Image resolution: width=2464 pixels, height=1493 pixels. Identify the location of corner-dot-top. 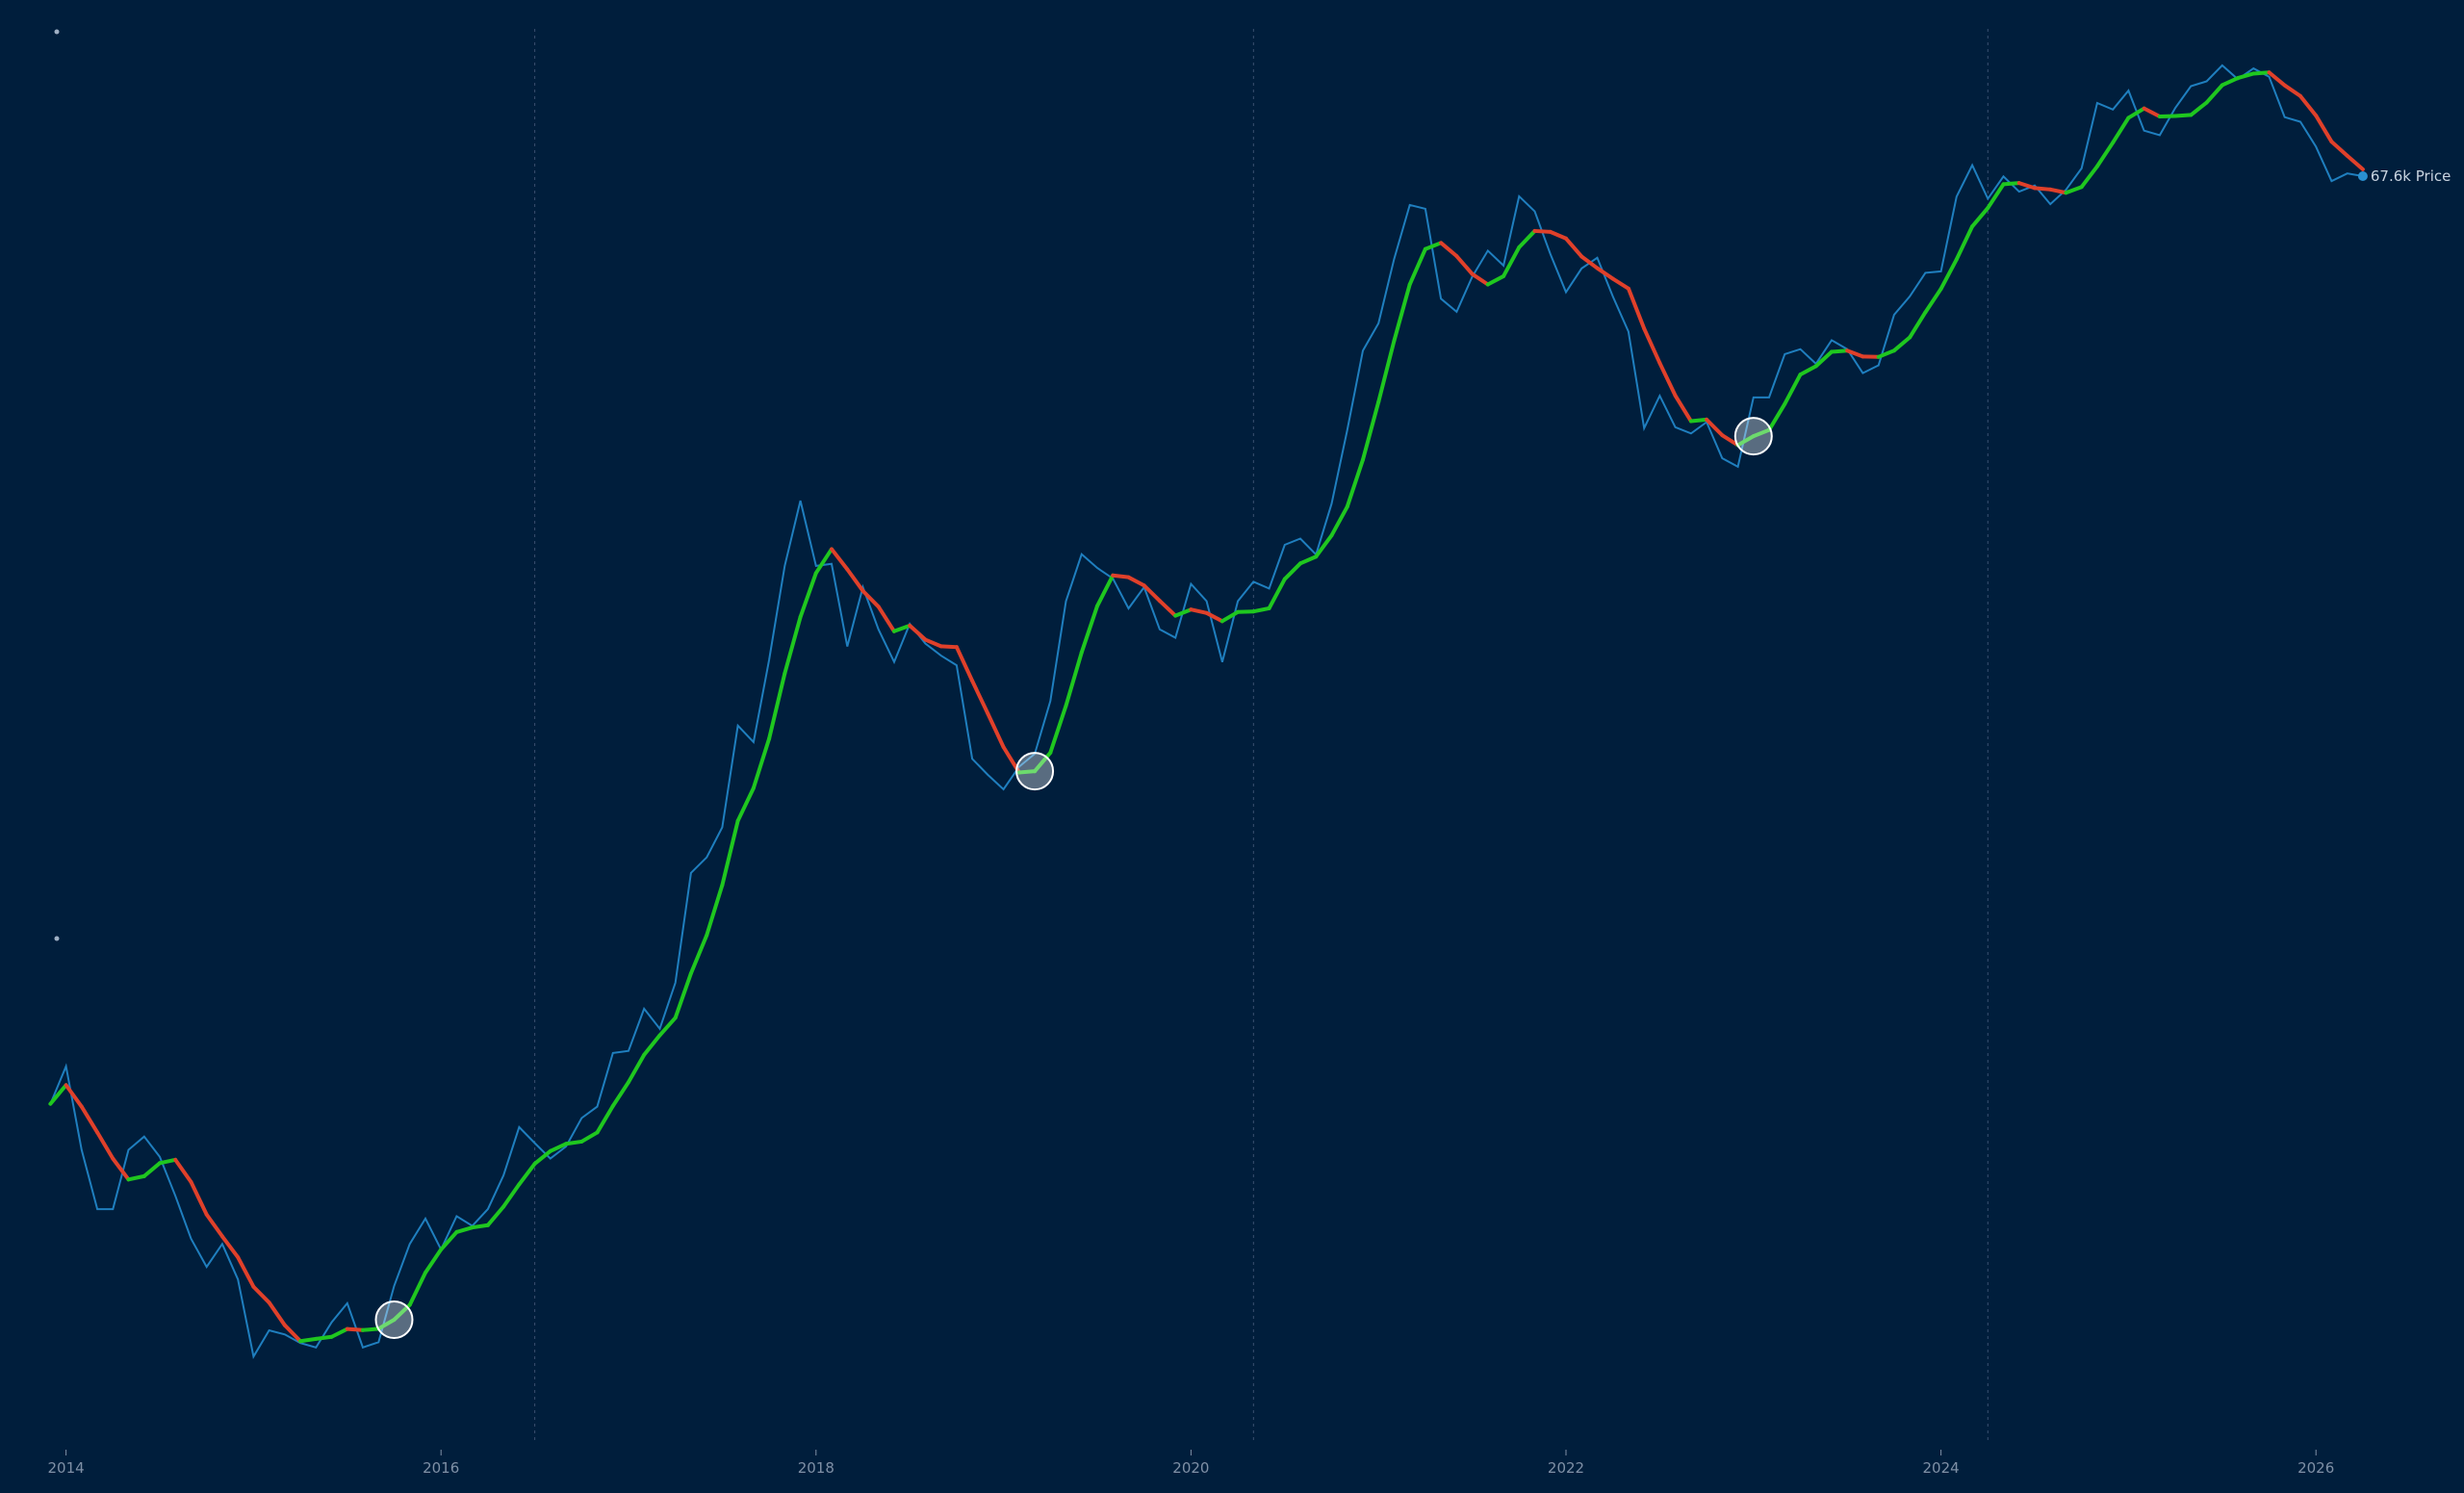
(57, 32).